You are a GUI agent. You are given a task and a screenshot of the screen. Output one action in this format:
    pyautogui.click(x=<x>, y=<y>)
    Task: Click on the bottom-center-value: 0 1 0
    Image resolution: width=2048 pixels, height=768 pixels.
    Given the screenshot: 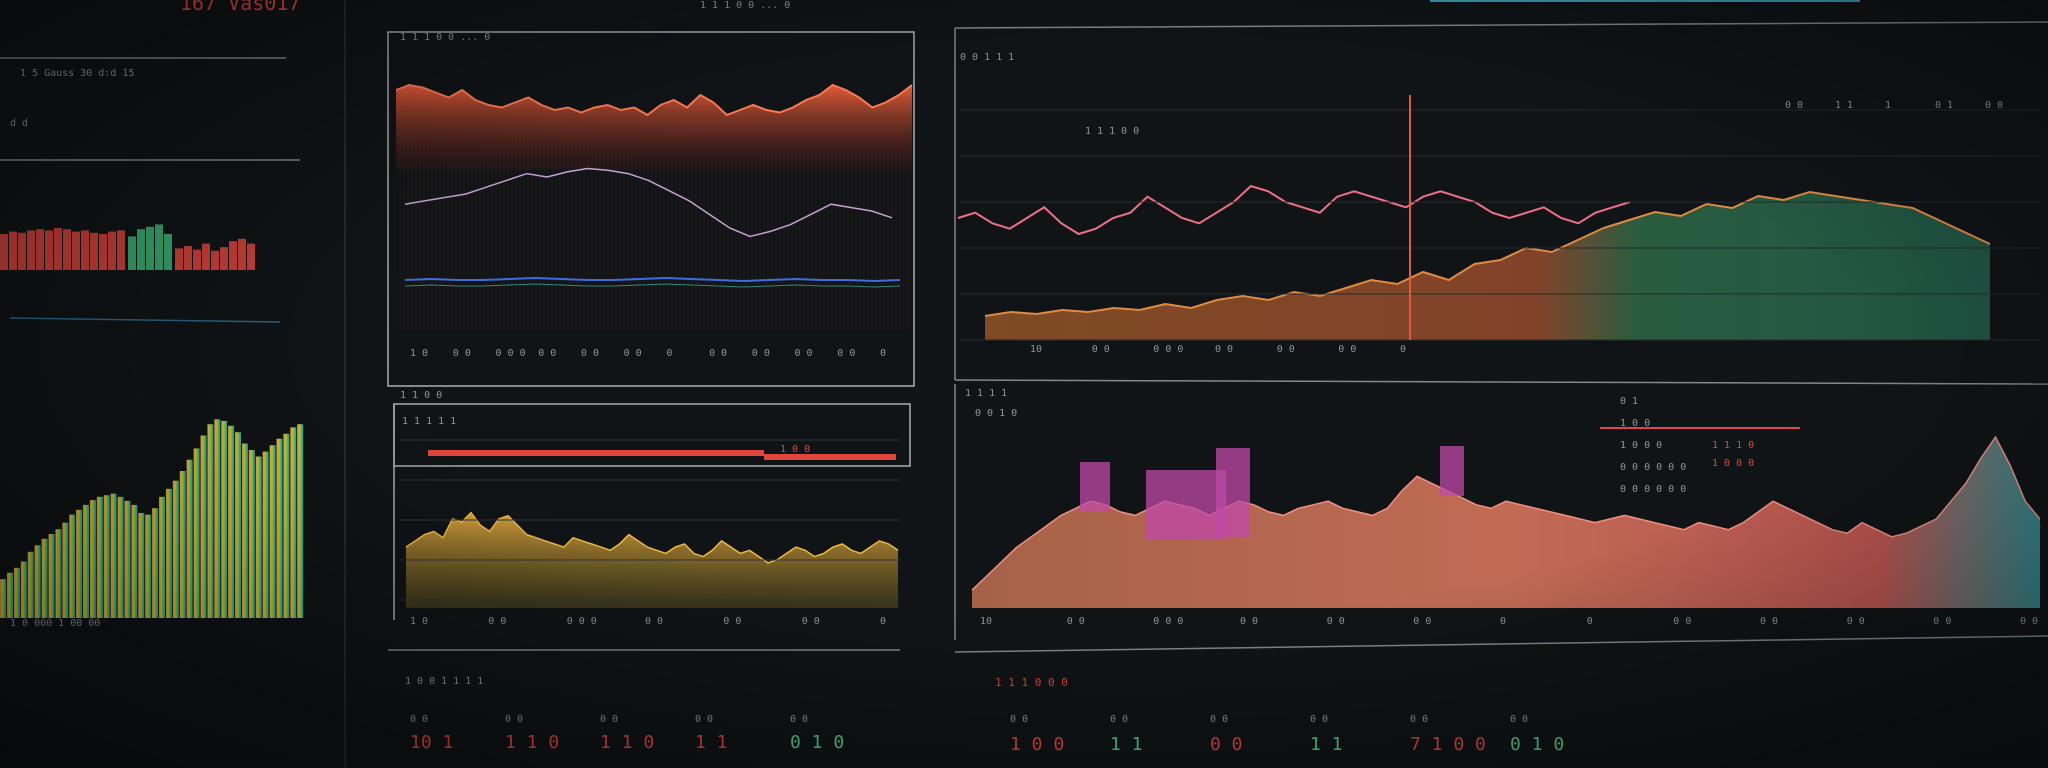 What is the action you would take?
    pyautogui.click(x=817, y=742)
    